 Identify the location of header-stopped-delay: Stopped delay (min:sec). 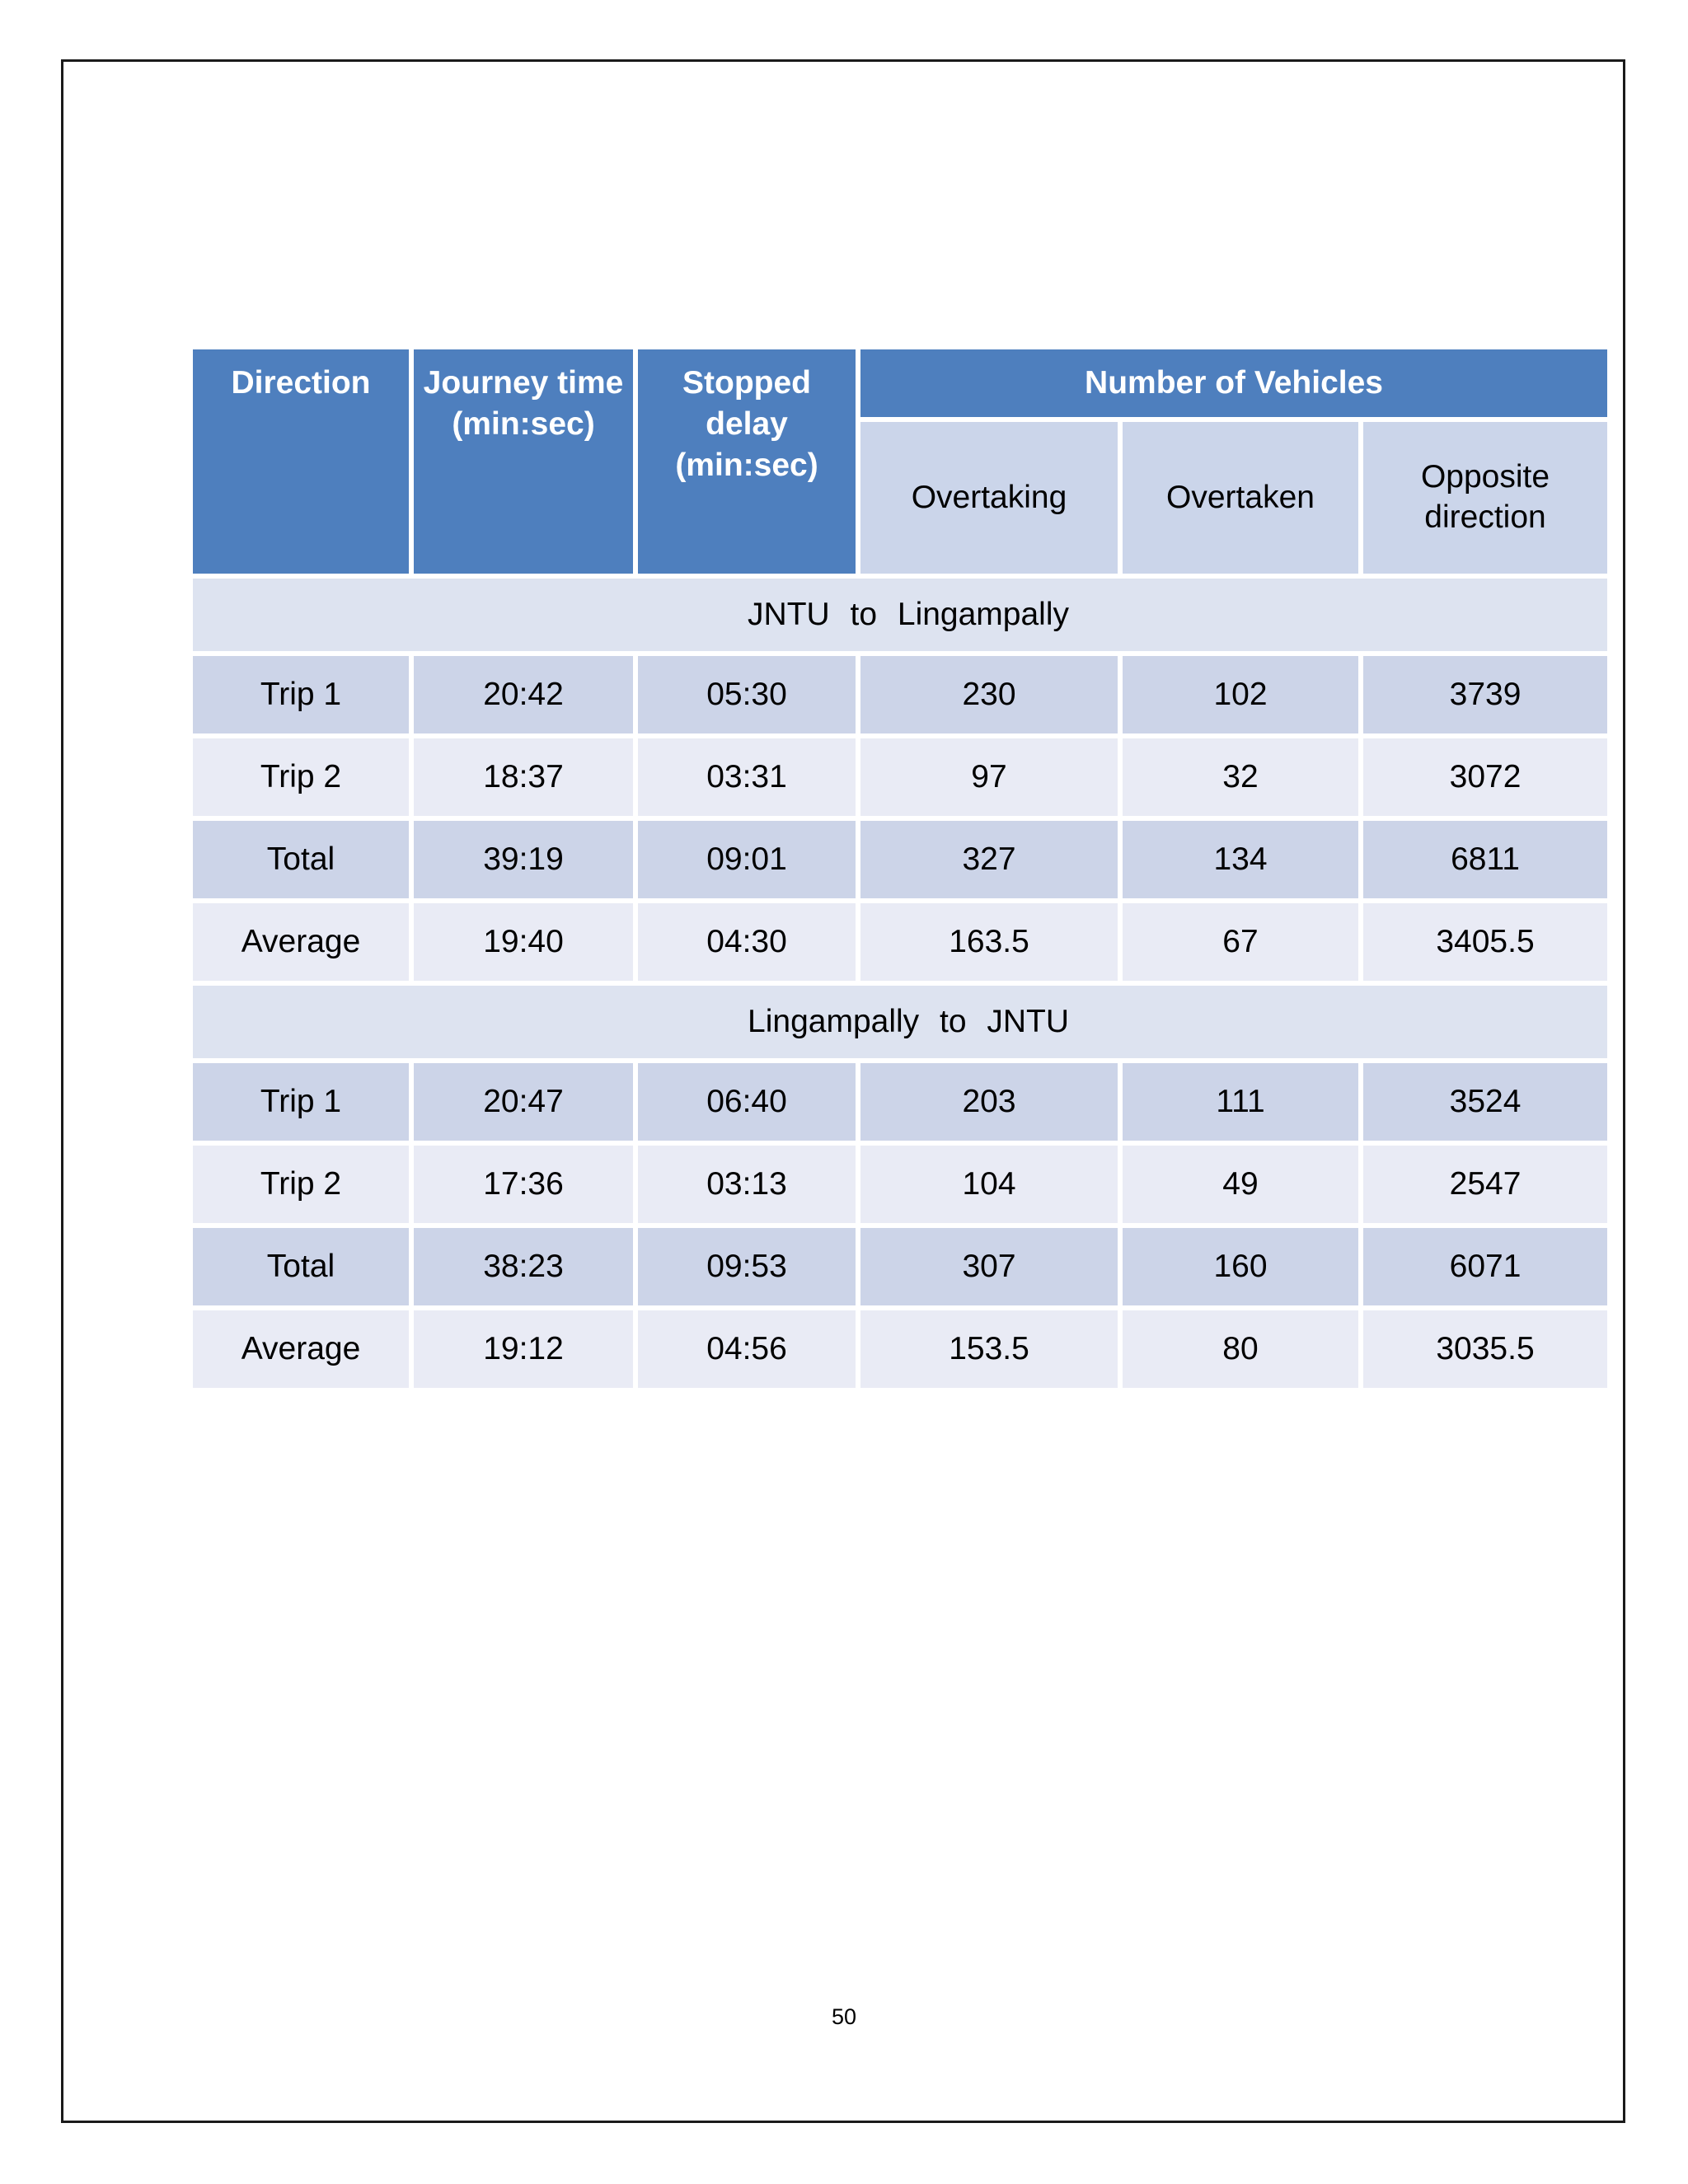
(747, 461).